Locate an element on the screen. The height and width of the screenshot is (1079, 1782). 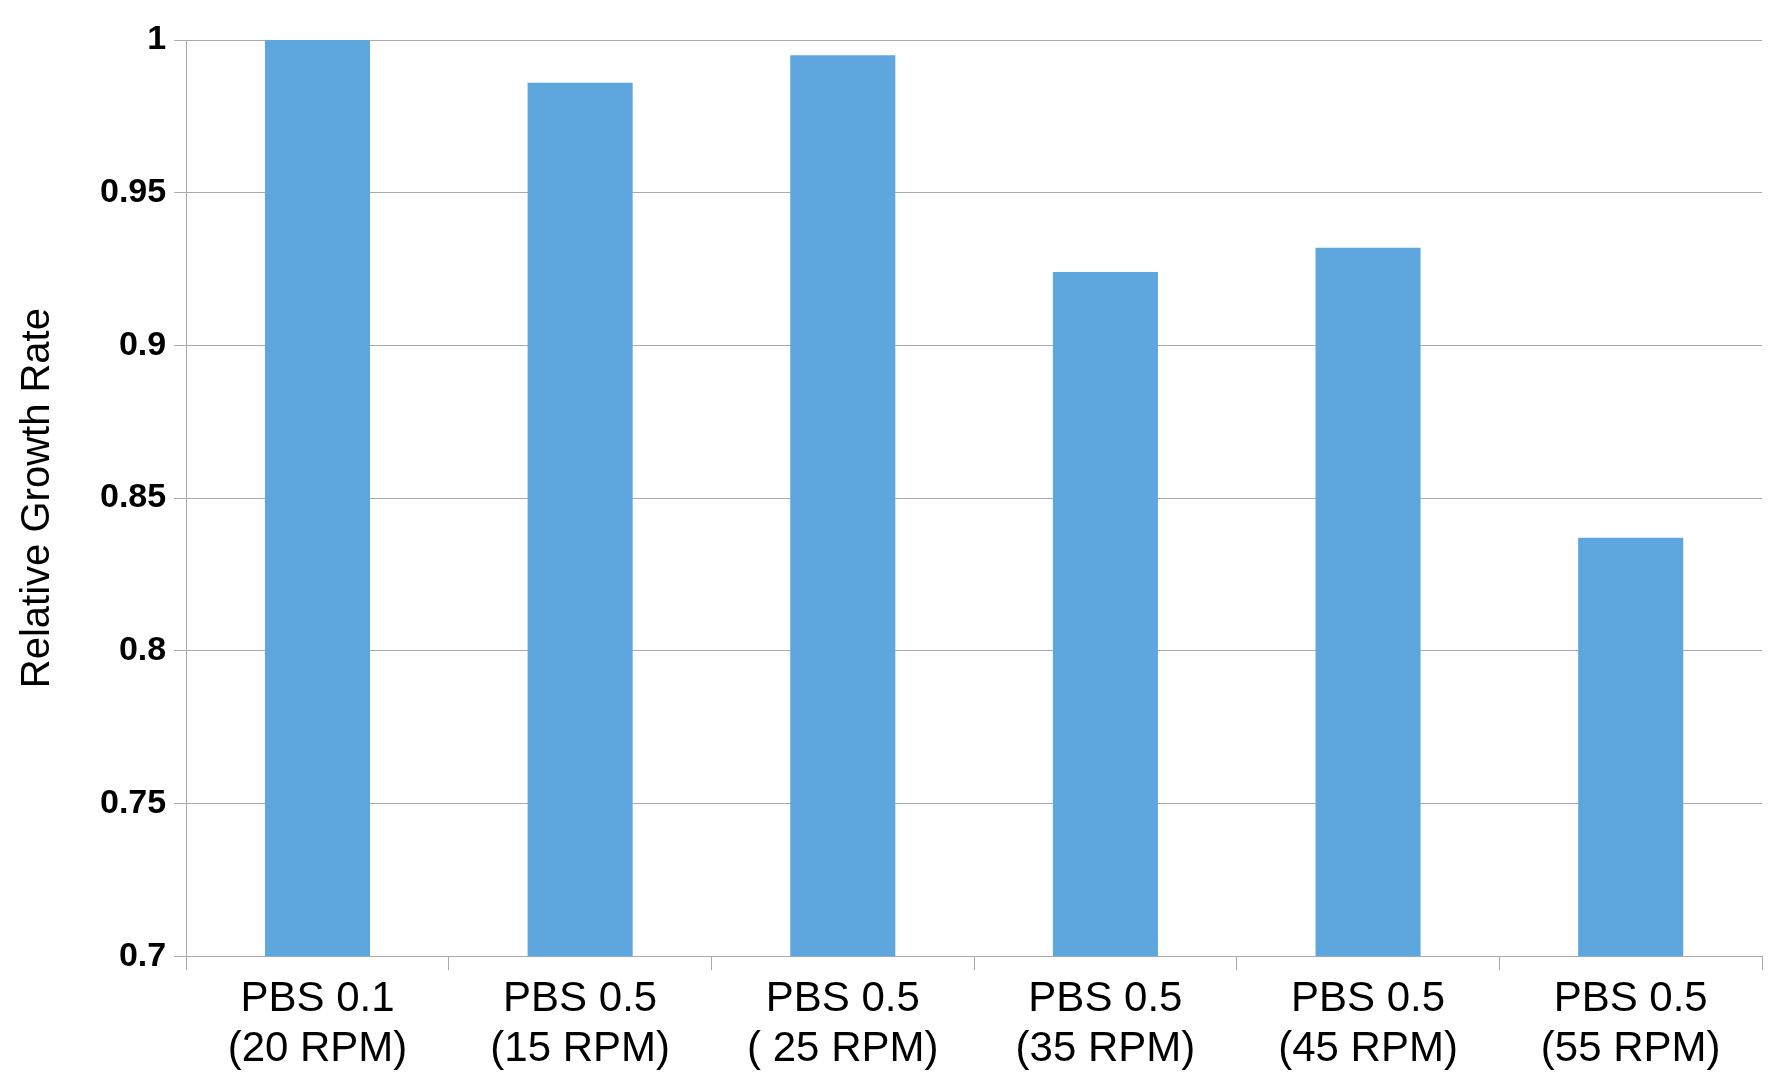
x-tick-label: PBS 0.5 (55 RPM) is located at coordinates (1630, 1021).